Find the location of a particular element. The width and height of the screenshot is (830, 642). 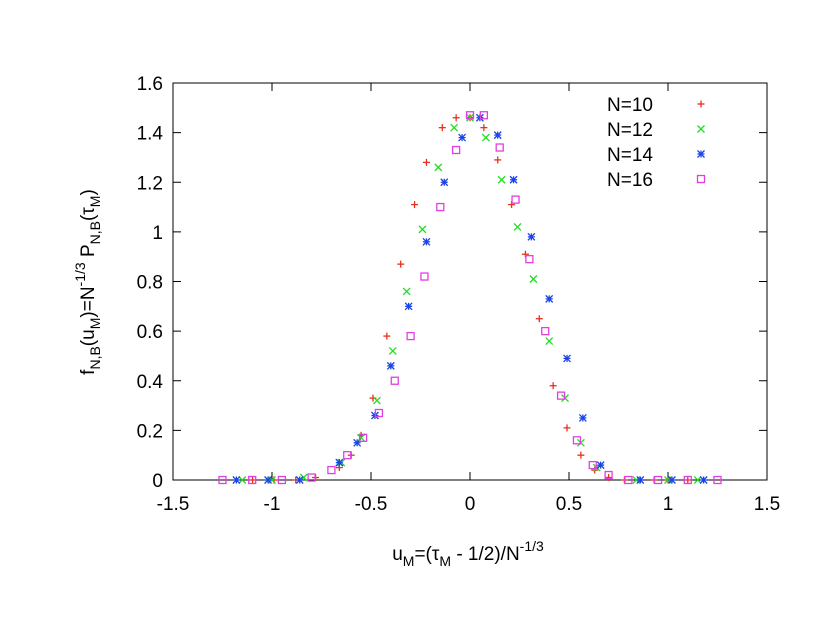

y-tick-label: 1.2 is located at coordinates (150, 183).